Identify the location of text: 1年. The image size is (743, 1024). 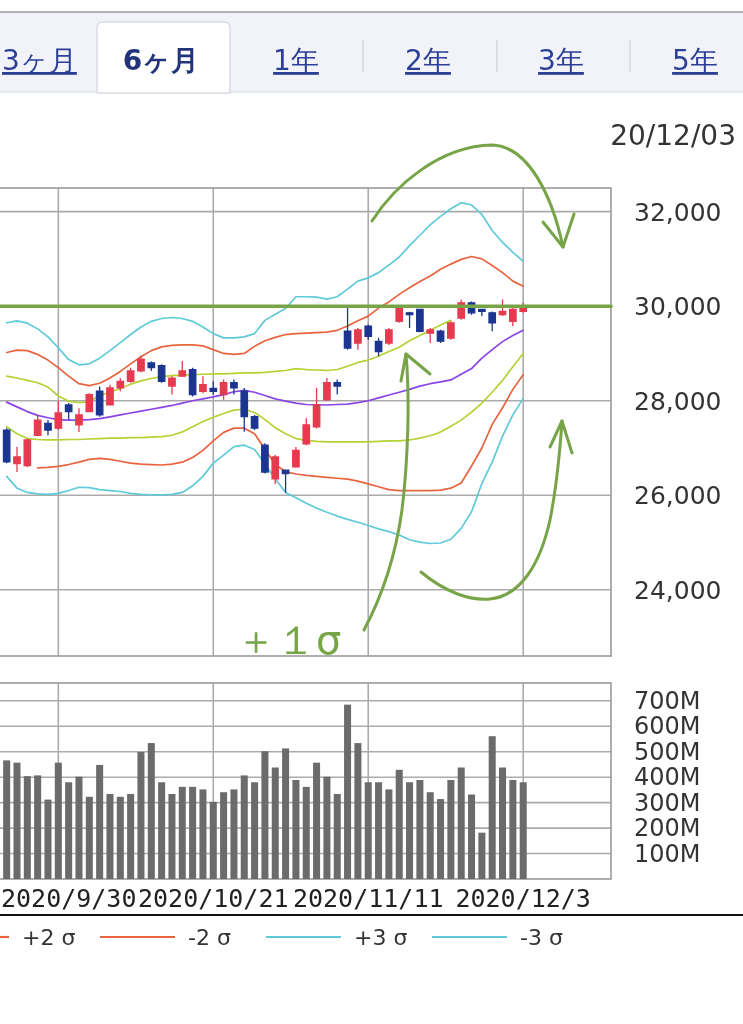
(296, 60).